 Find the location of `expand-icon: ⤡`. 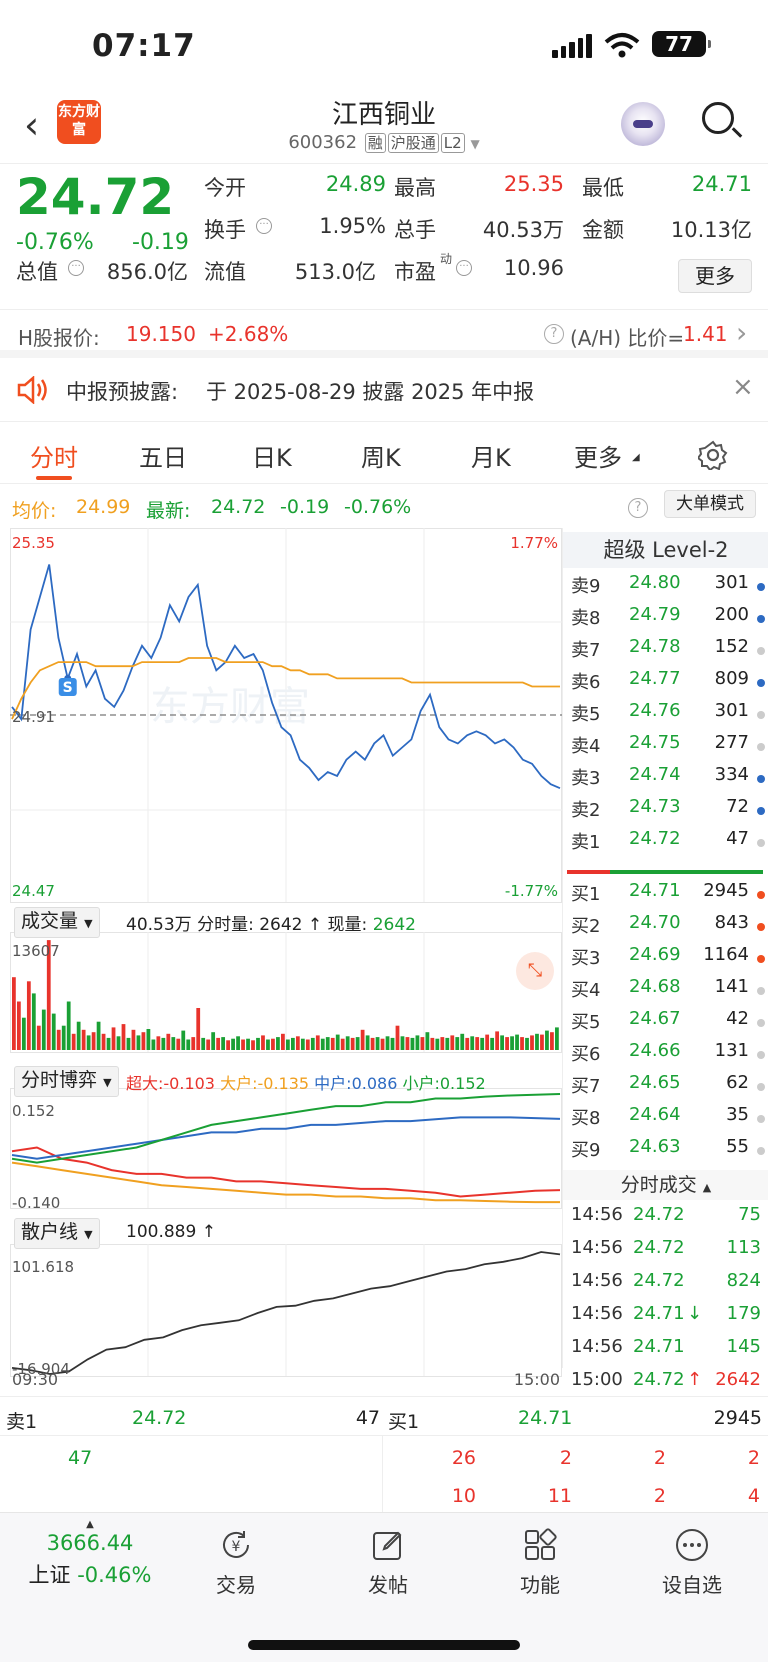

expand-icon: ⤡ is located at coordinates (535, 971).